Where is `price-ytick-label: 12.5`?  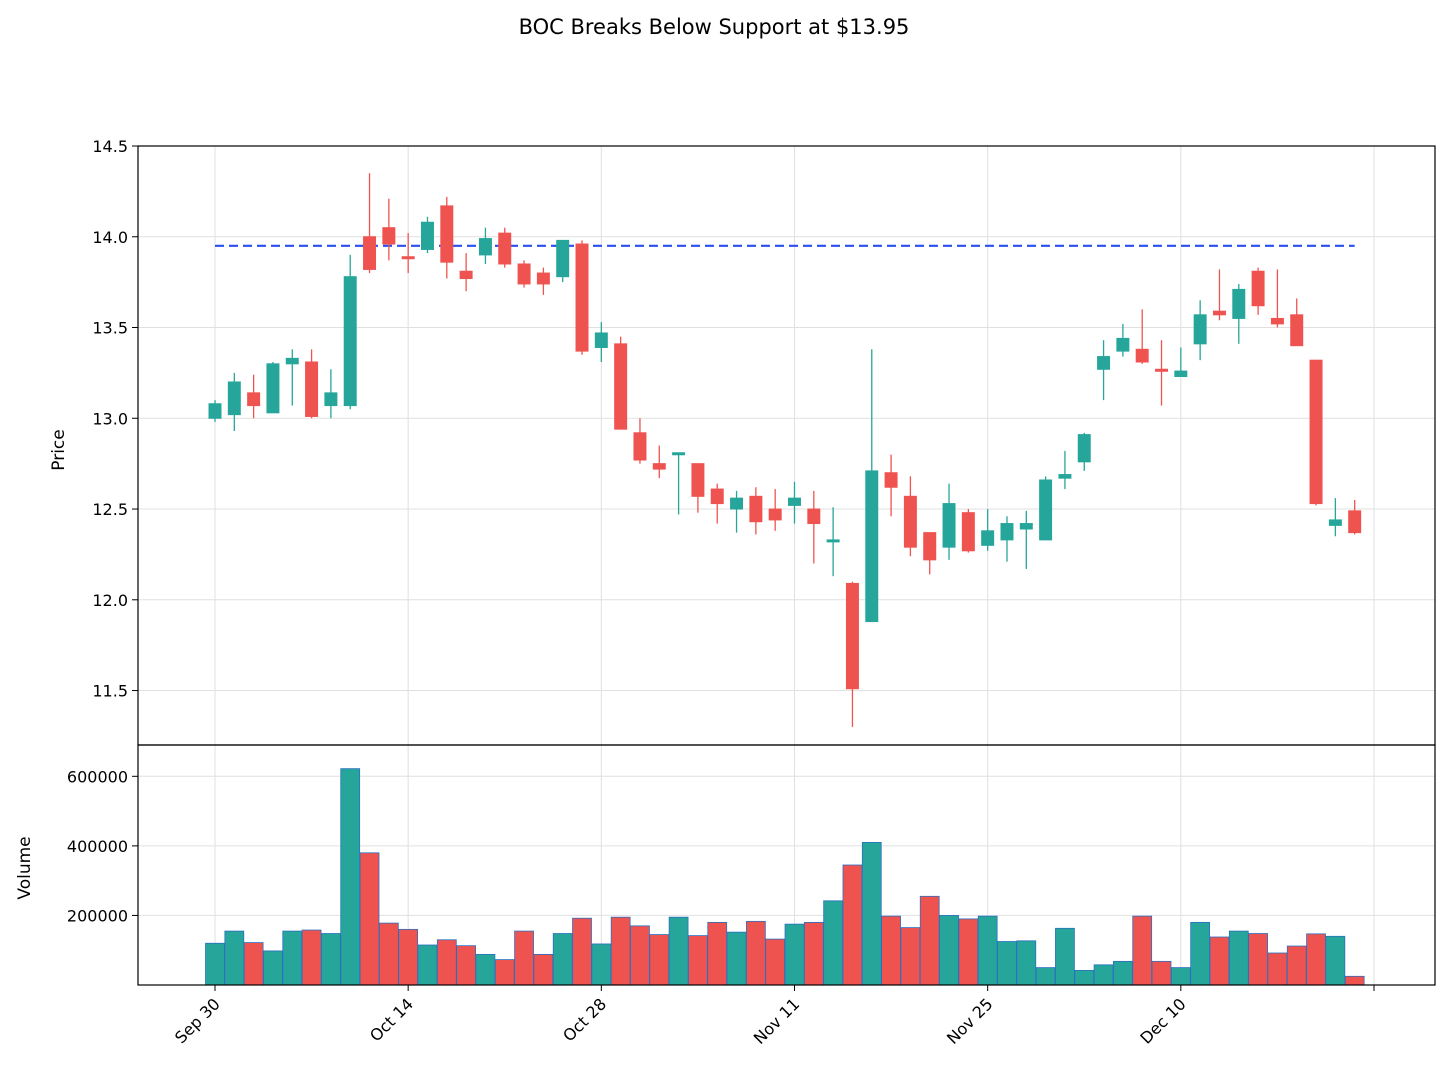 price-ytick-label: 12.5 is located at coordinates (110, 509).